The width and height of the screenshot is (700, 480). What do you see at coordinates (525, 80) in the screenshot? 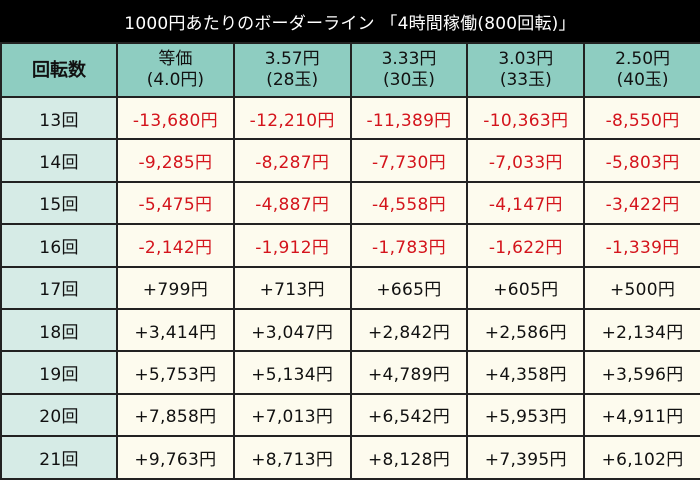
I see `header-rate-sub: (33玉)` at bounding box center [525, 80].